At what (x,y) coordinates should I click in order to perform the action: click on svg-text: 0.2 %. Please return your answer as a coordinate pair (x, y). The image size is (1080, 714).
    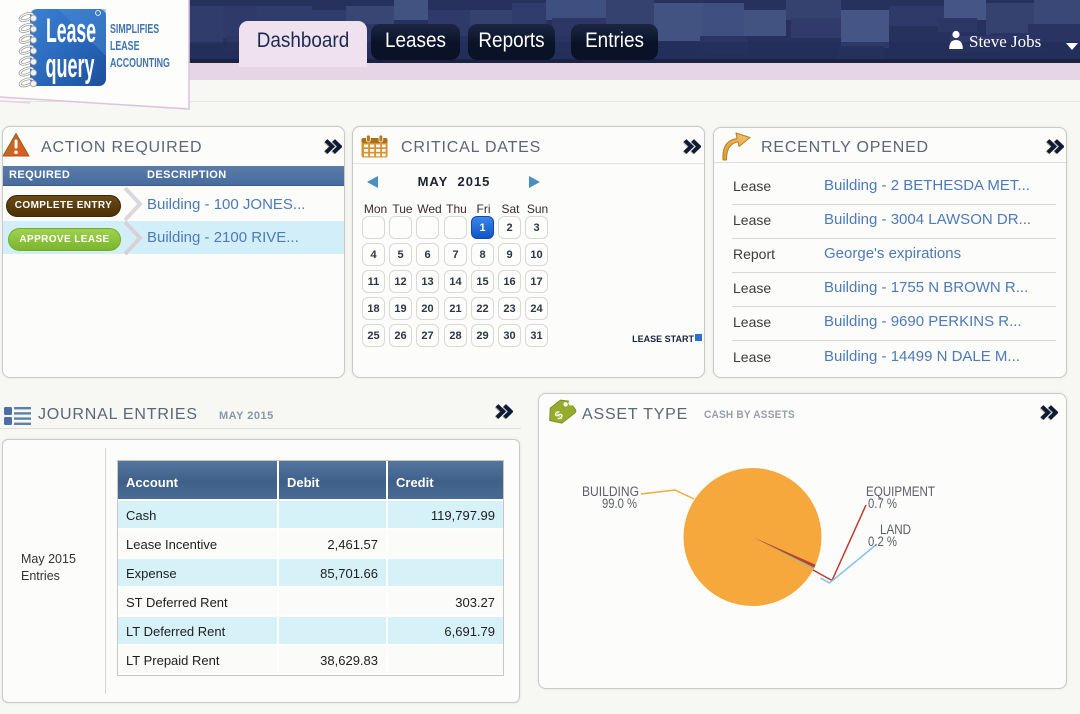
    Looking at the image, I should click on (882, 541).